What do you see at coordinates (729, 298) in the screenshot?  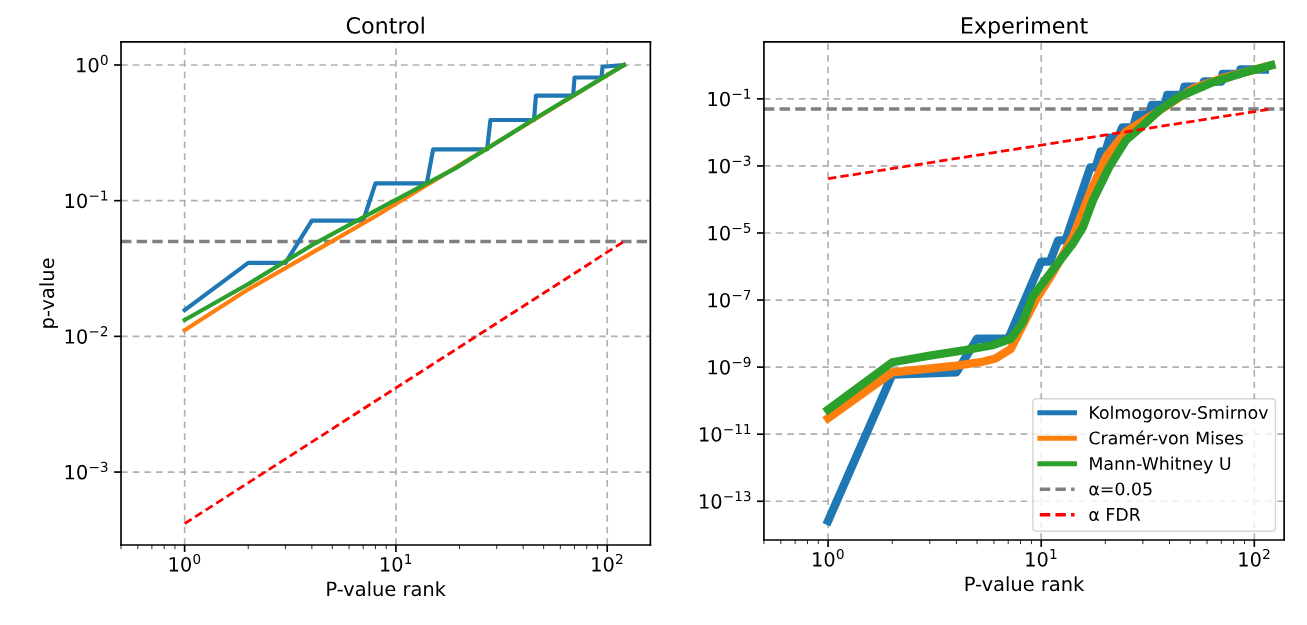 I see `y-tick-label: 10$^{−7}$` at bounding box center [729, 298].